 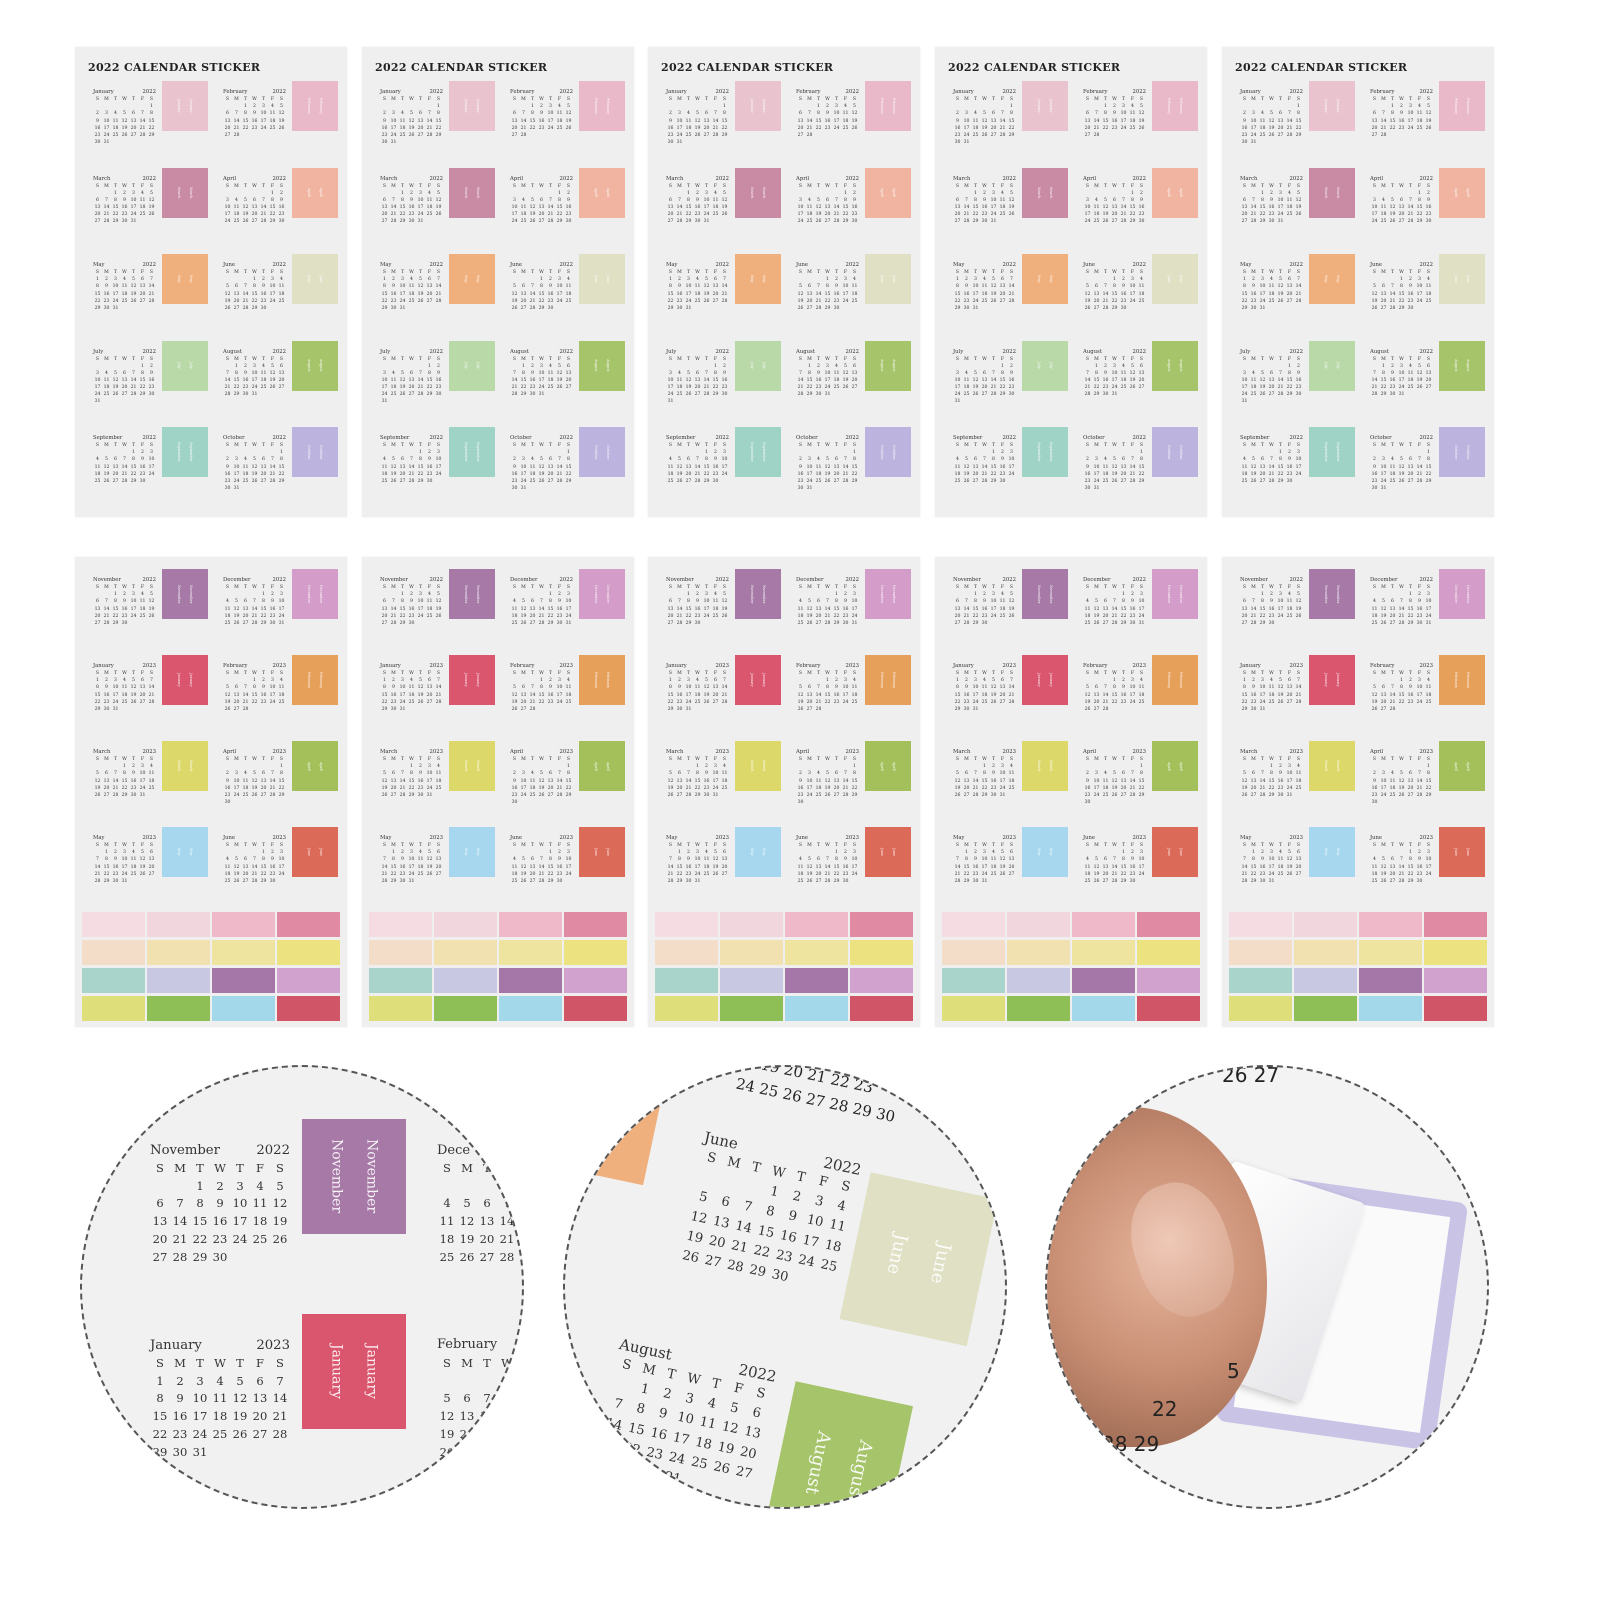 What do you see at coordinates (1401, 121) in the screenshot?
I see `day-number: 16` at bounding box center [1401, 121].